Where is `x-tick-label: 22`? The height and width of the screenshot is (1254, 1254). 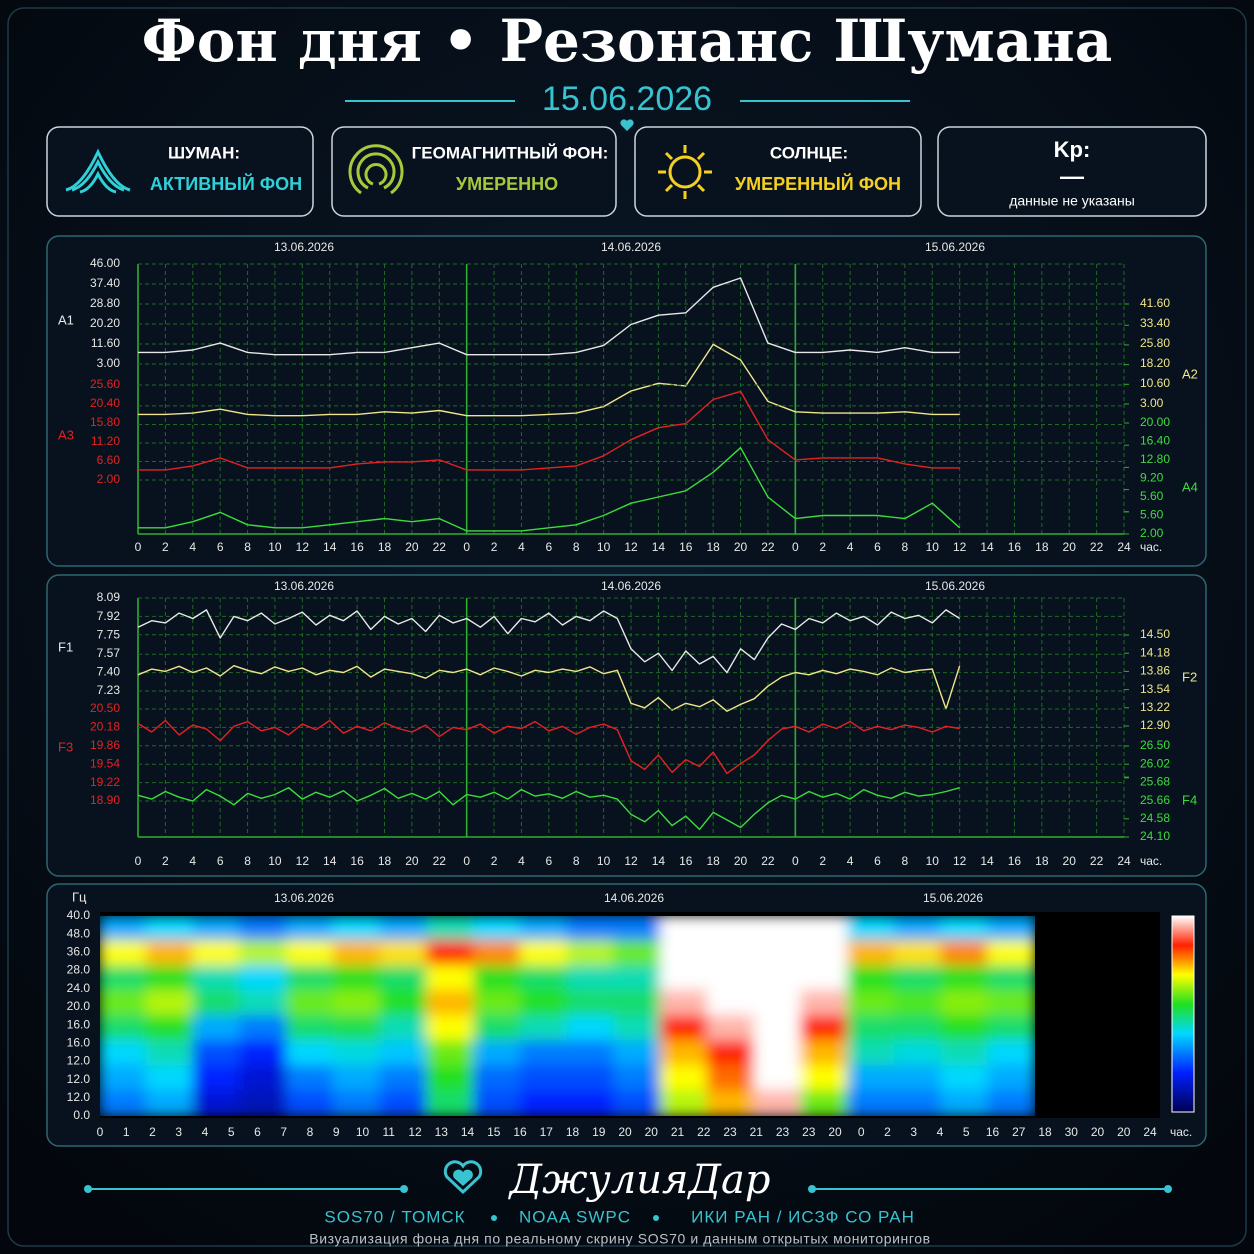 x-tick-label: 22 is located at coordinates (1097, 547).